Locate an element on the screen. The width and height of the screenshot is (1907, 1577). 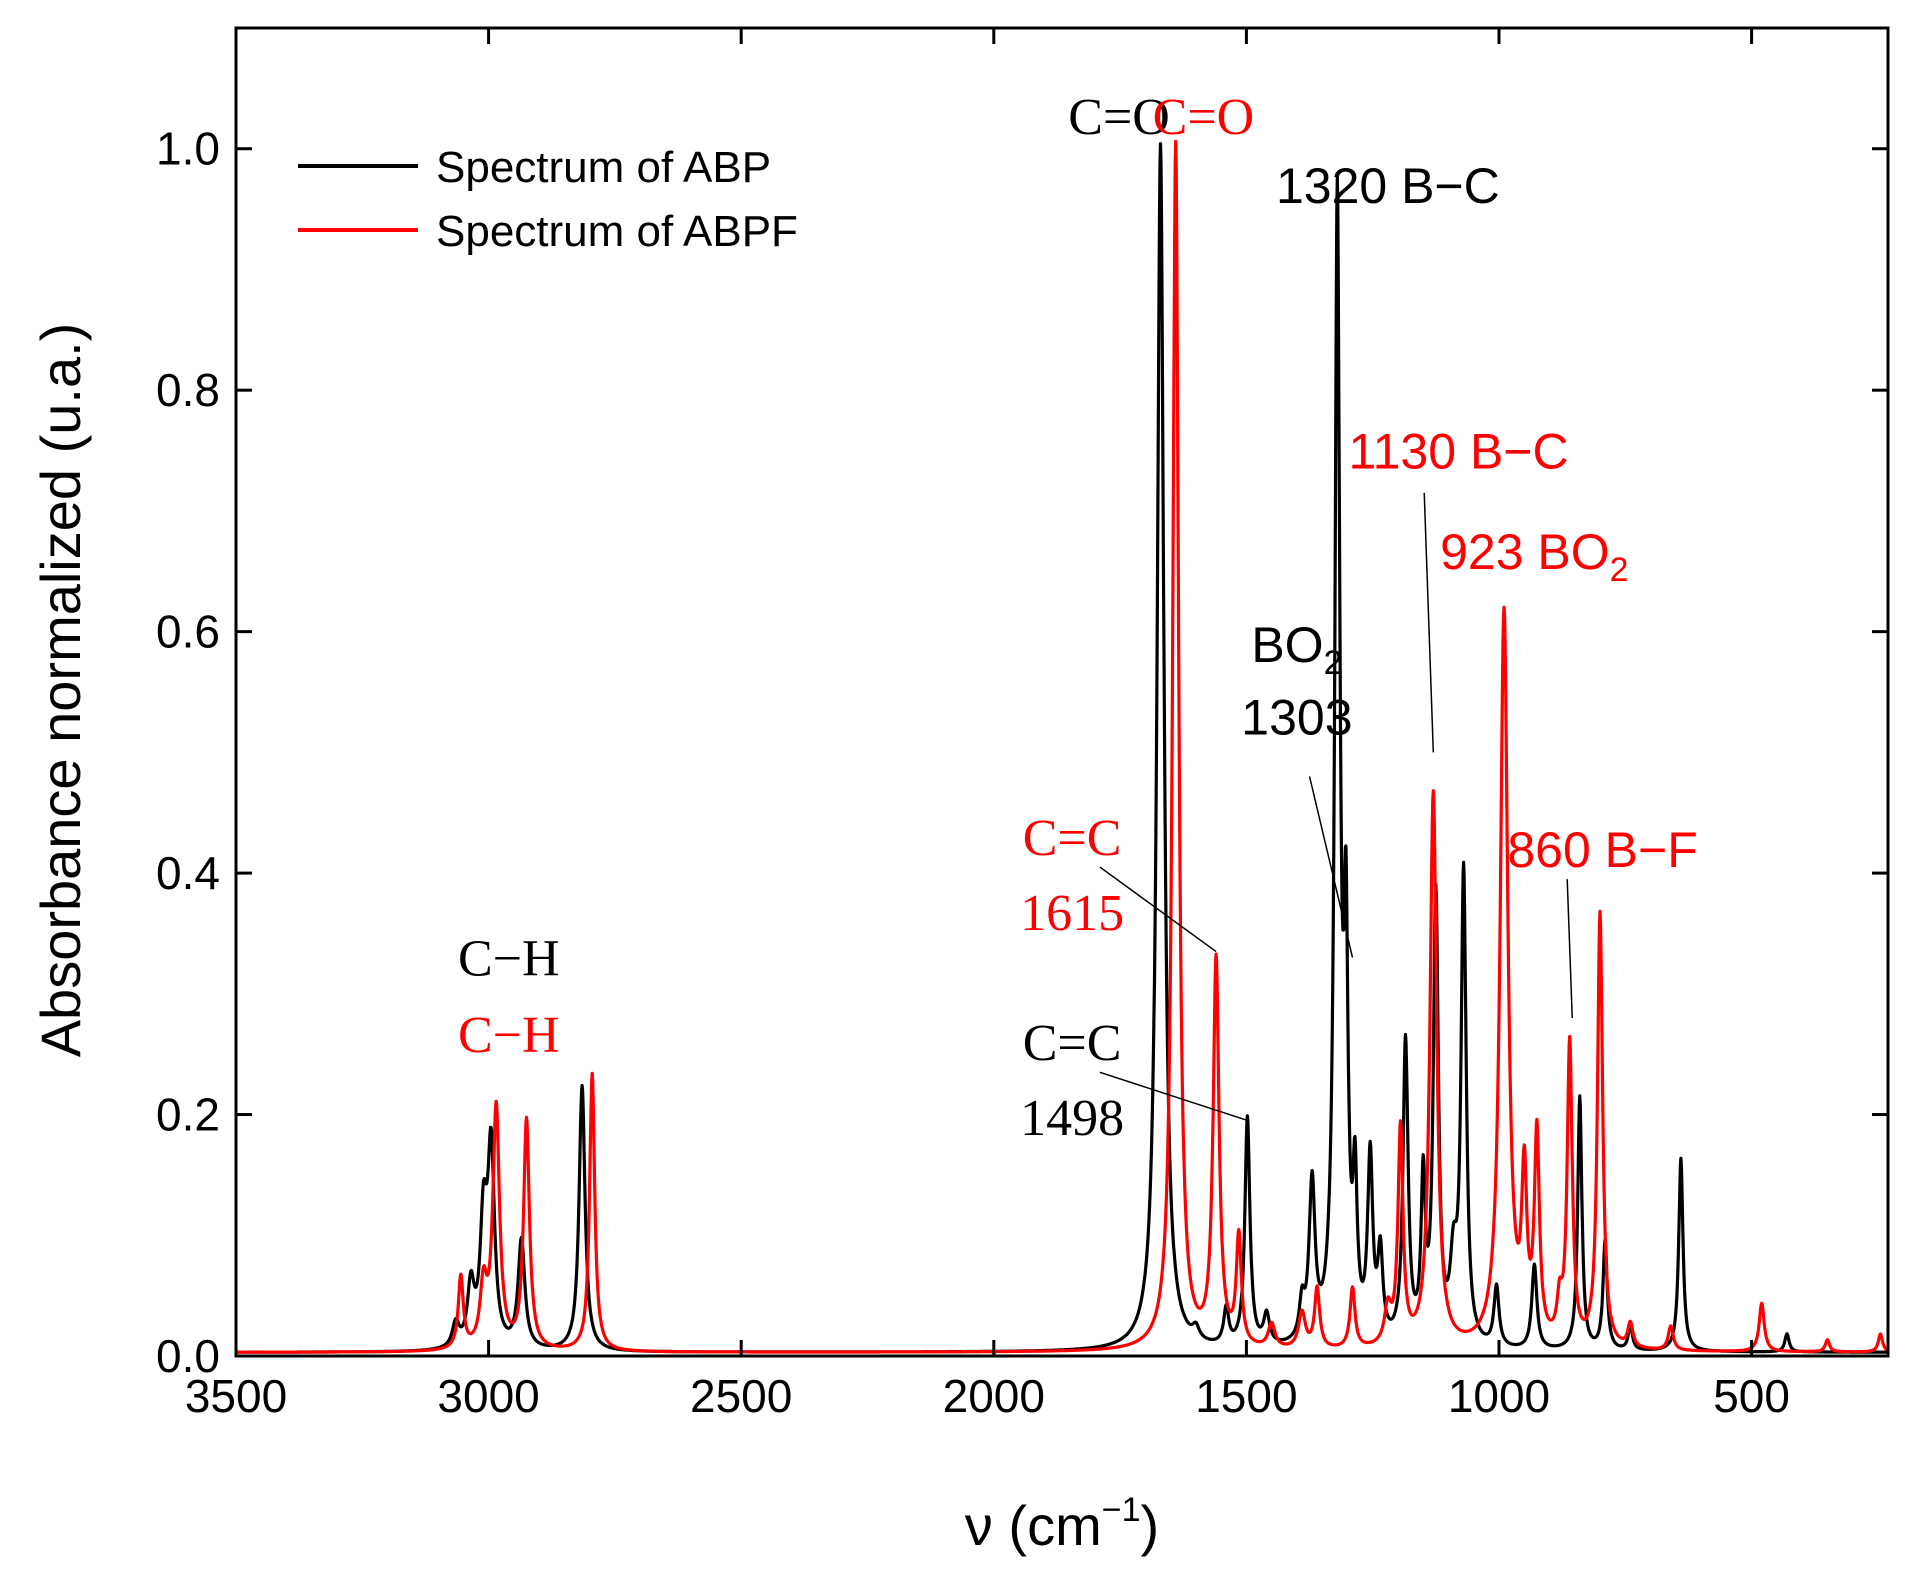
annotation-bo2-1303: BO2 is located at coordinates (1296, 649).